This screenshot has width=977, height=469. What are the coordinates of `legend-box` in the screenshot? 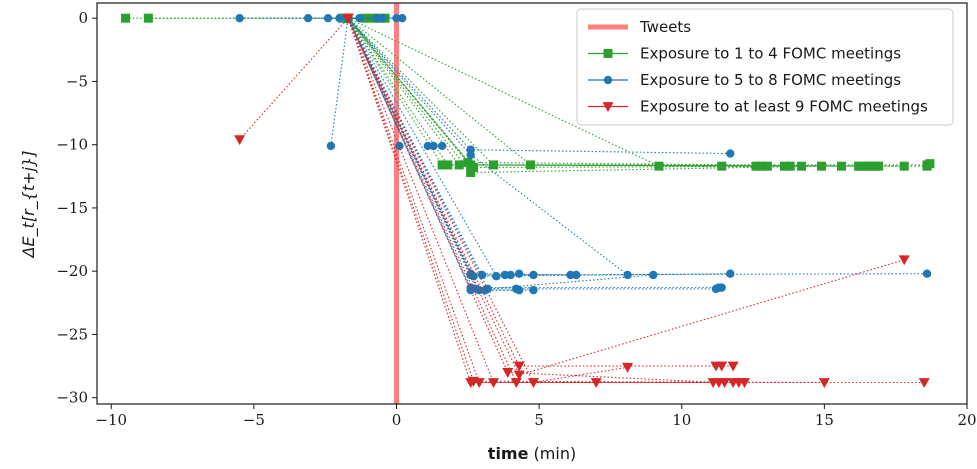 It's located at (765, 67).